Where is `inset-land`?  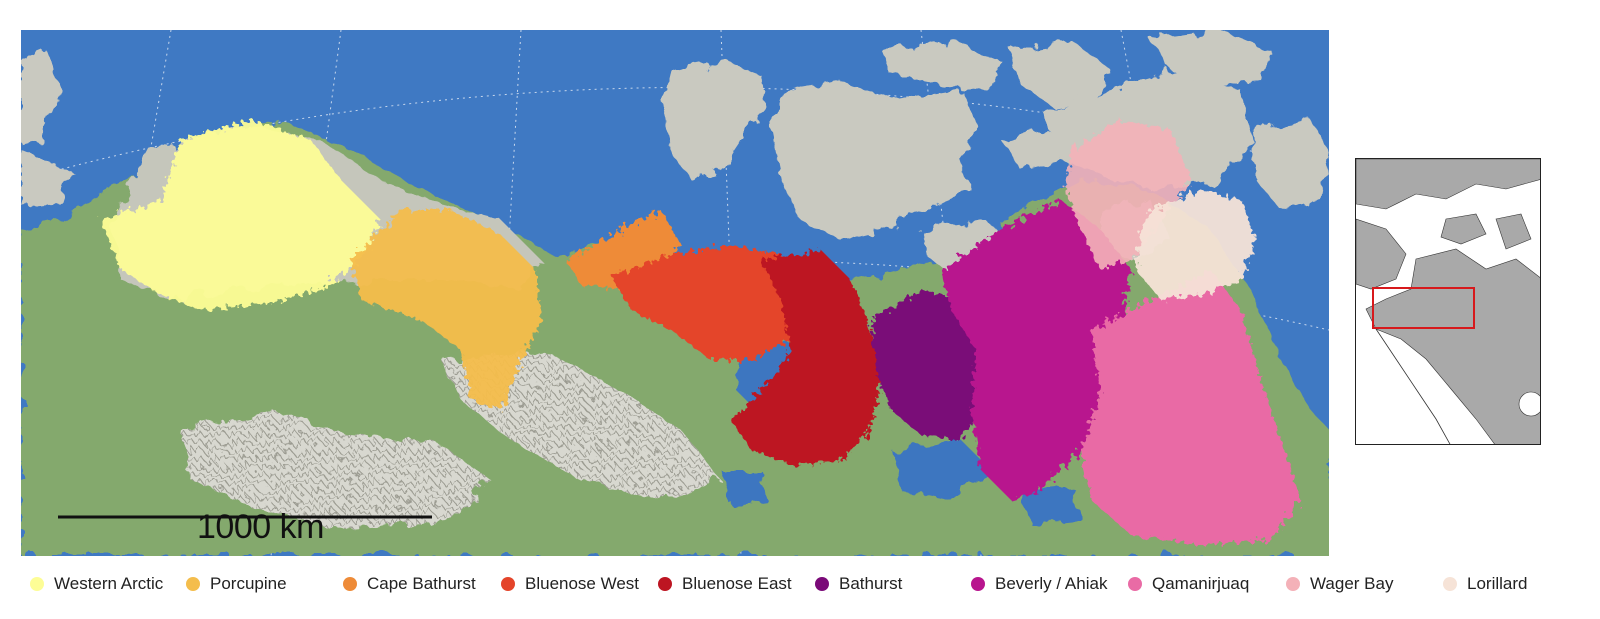
inset-land is located at coordinates (1448, 301).